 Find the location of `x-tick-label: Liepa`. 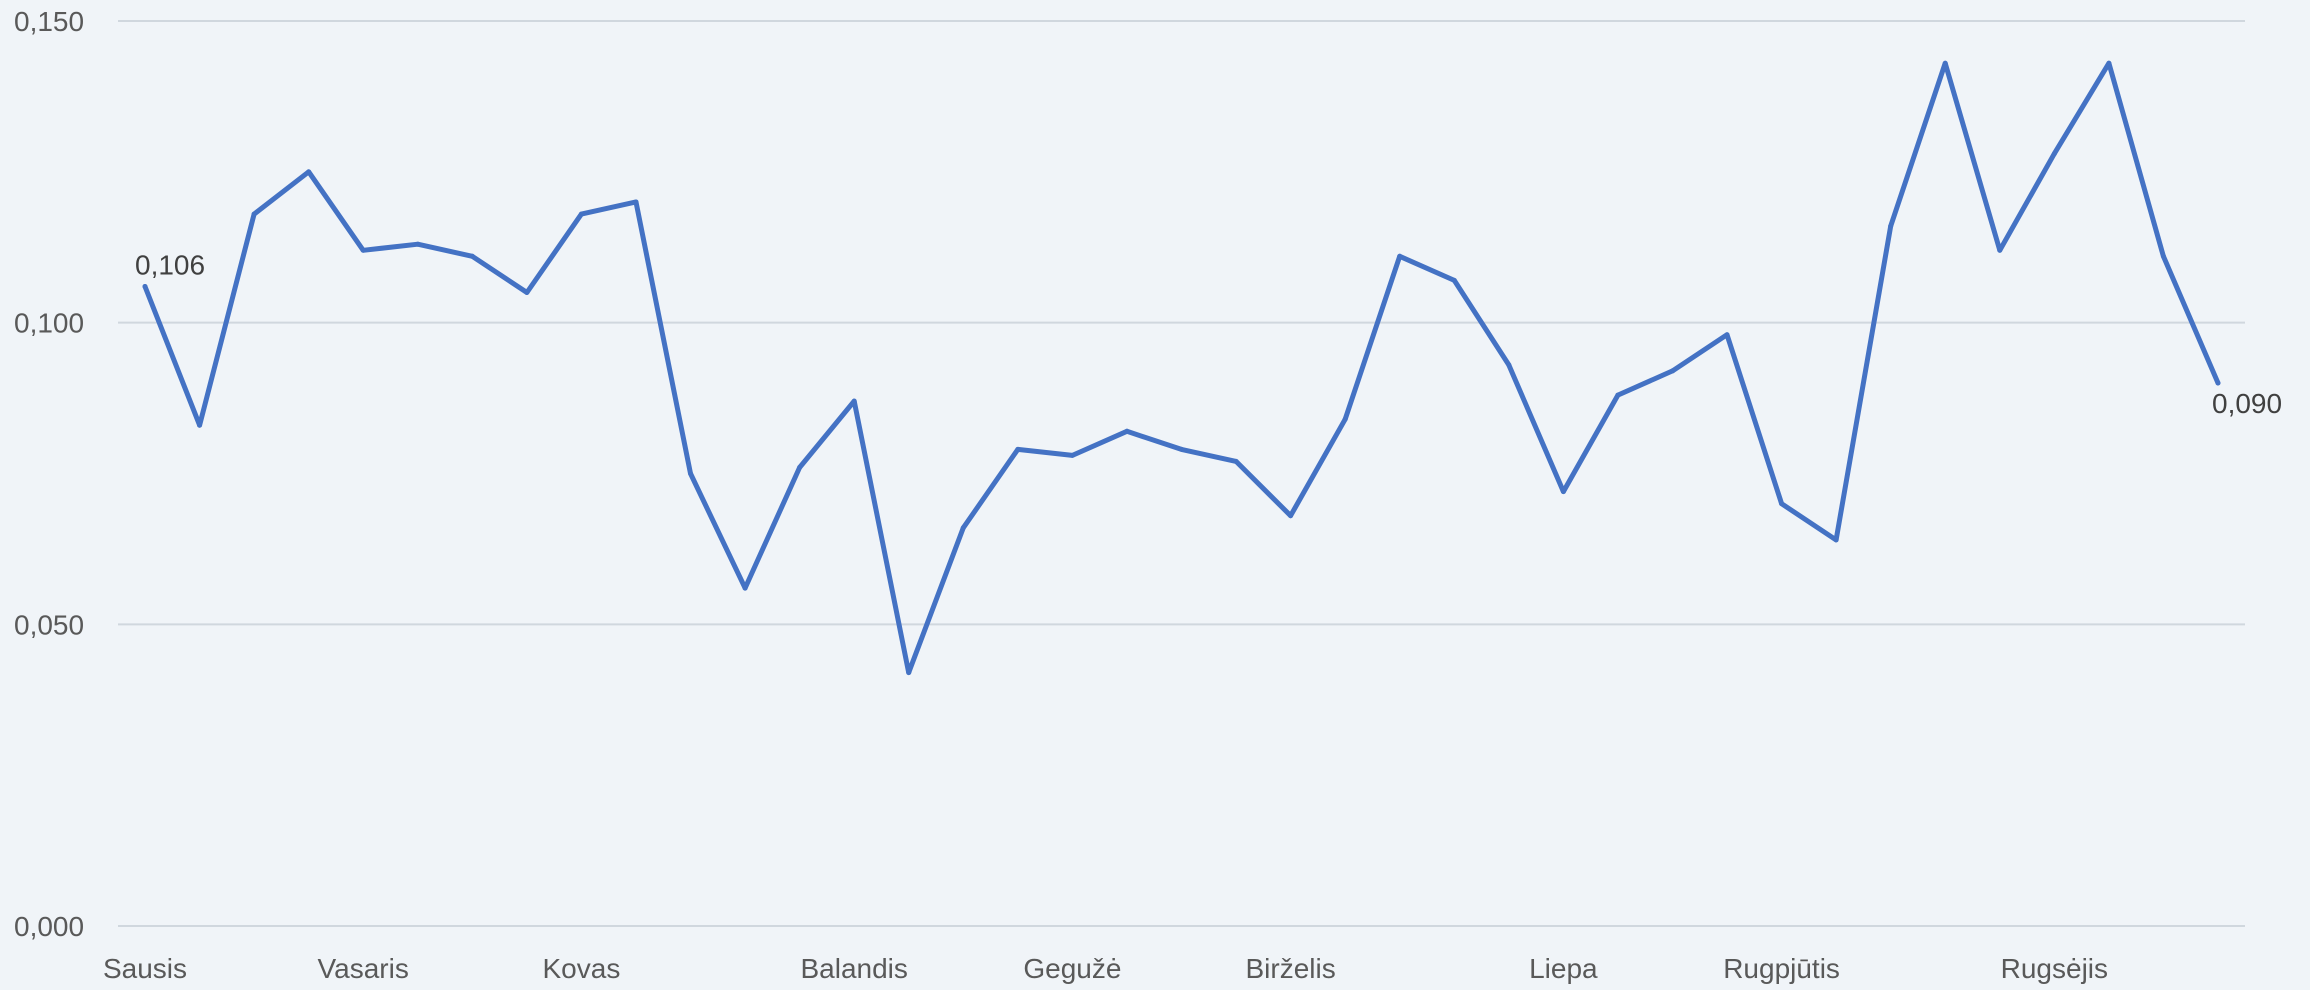

x-tick-label: Liepa is located at coordinates (1563, 968).